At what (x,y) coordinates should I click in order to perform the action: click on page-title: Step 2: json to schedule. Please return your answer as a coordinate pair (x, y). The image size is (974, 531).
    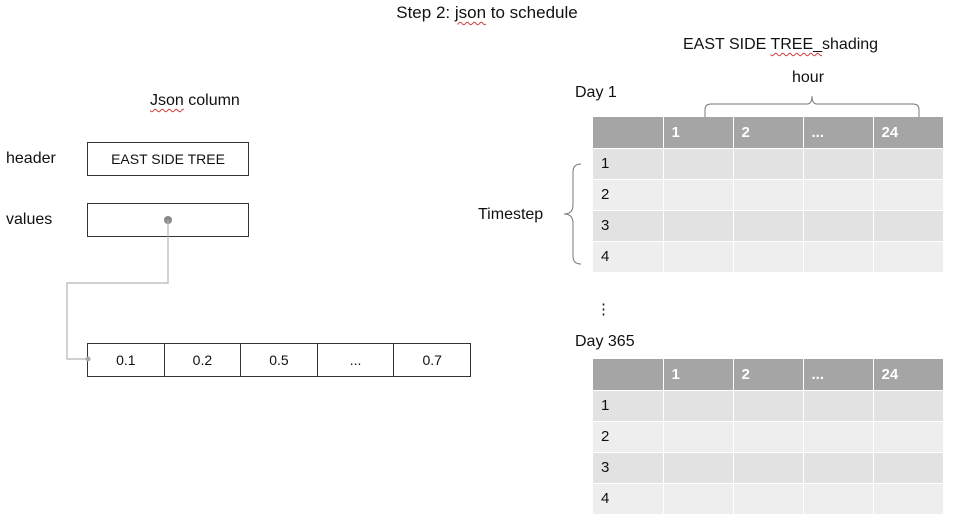
    Looking at the image, I should click on (487, 13).